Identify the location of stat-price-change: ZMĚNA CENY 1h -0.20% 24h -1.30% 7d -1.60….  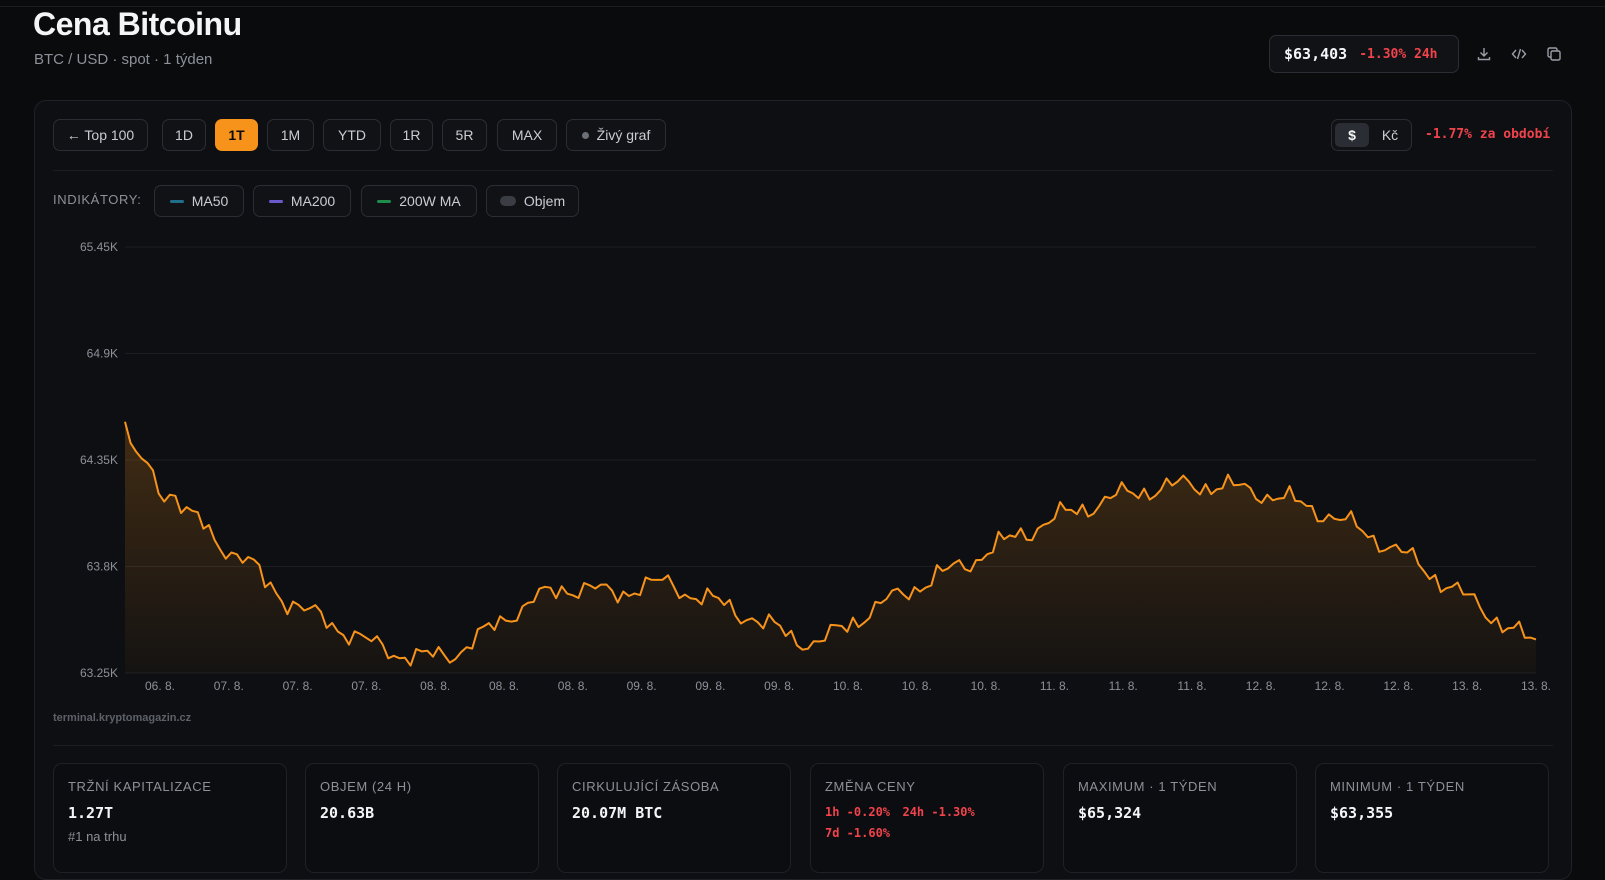
(927, 818).